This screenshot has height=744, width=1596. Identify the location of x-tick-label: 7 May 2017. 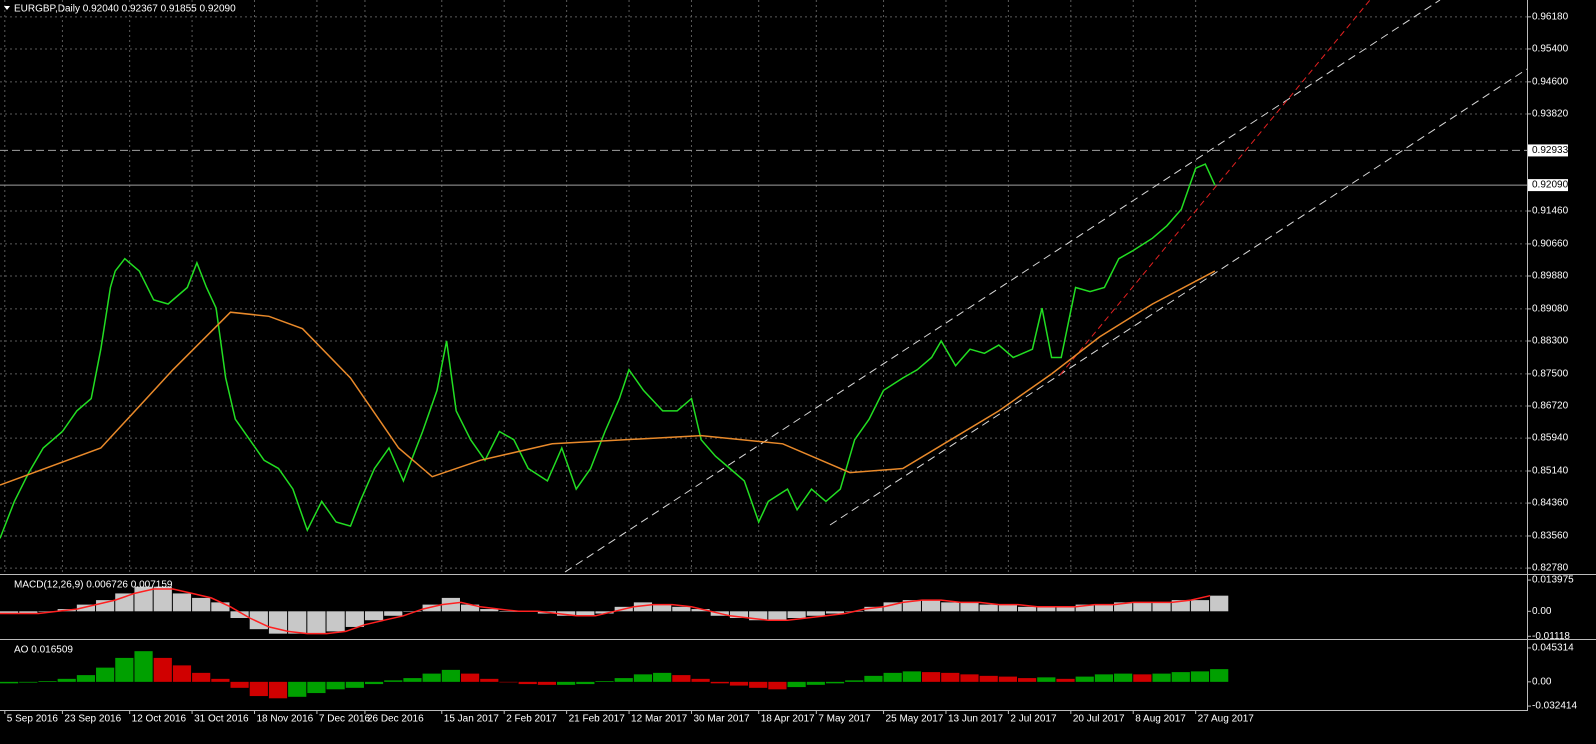
(844, 719).